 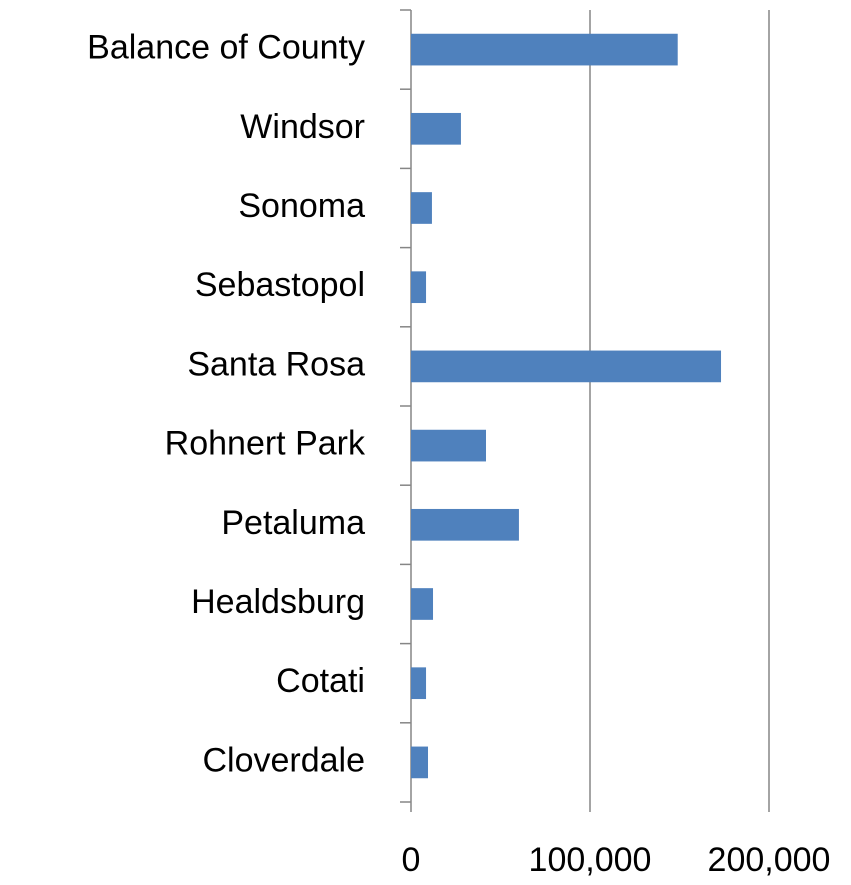 I want to click on y-tick-label: Healdsburg, so click(x=278, y=602).